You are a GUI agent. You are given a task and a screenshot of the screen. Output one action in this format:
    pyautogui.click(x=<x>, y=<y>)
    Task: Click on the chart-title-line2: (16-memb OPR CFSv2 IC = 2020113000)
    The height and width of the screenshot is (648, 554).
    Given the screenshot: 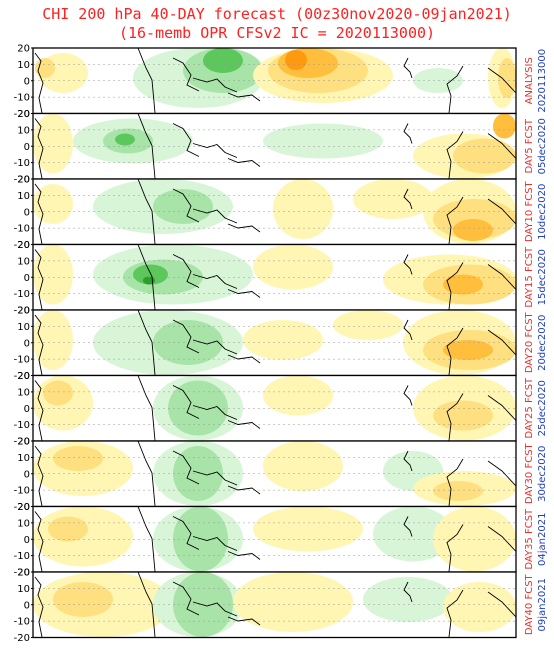 What is the action you would take?
    pyautogui.click(x=277, y=33)
    